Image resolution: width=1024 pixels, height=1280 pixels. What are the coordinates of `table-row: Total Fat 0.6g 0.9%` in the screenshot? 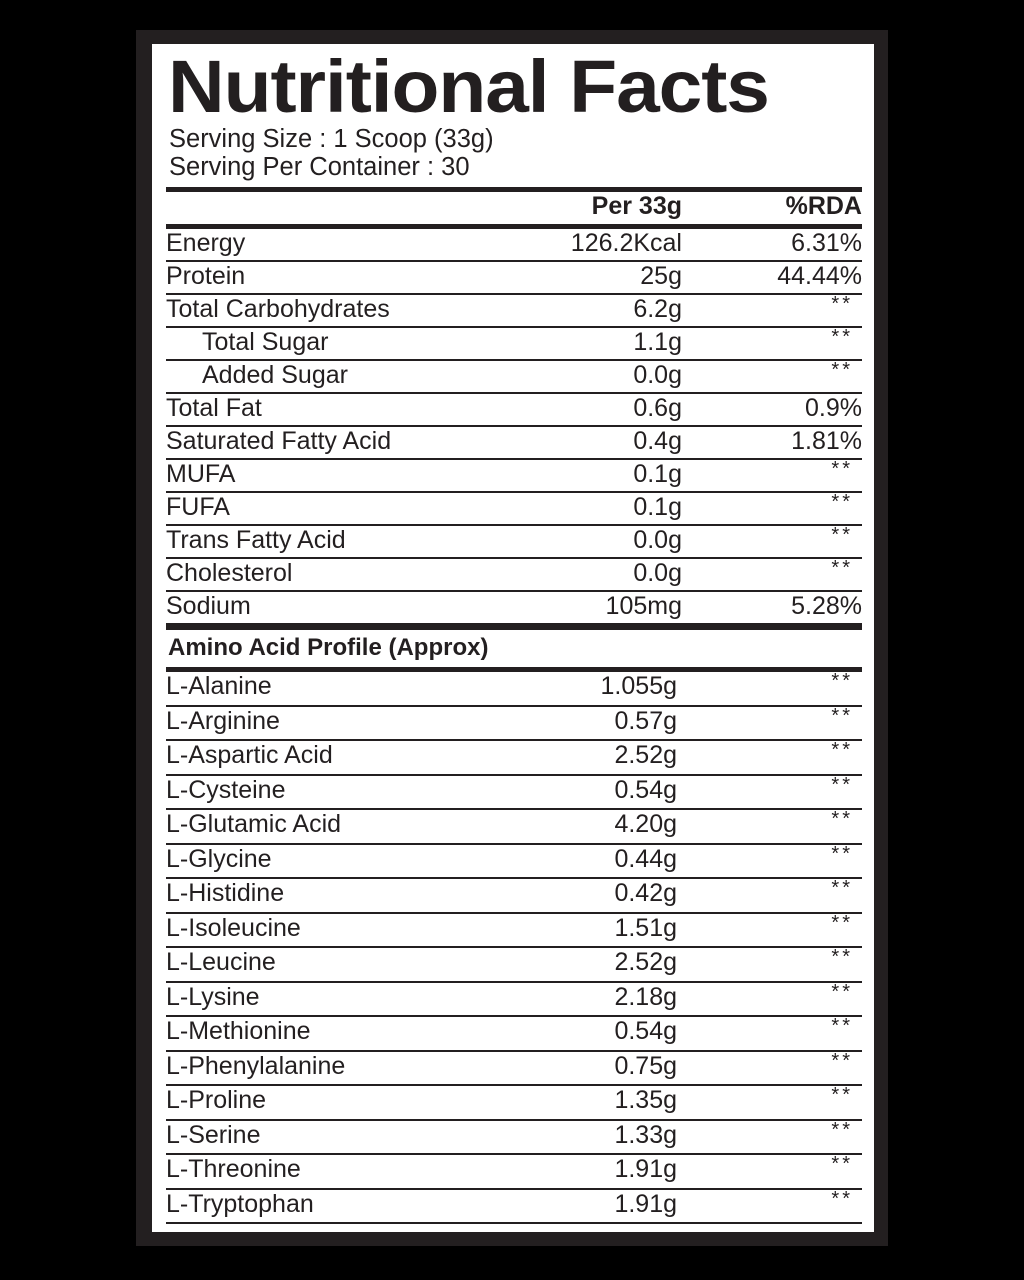 It's located at (514, 409).